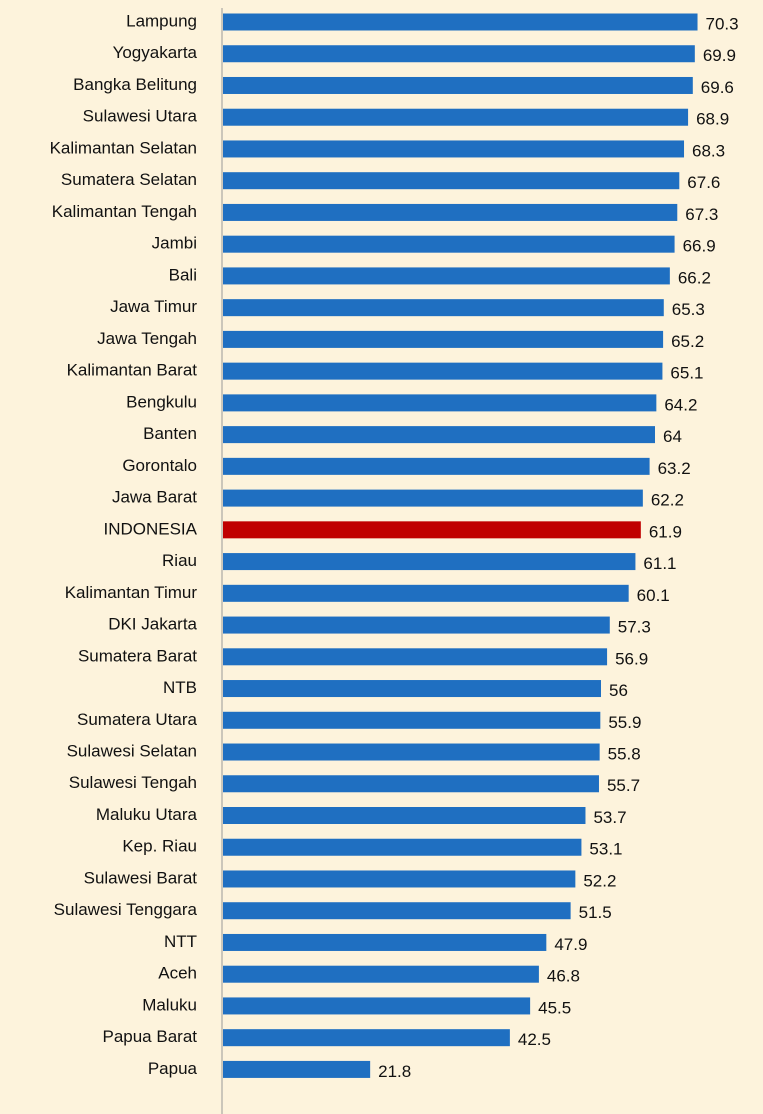  I want to click on category-label: Riau, so click(179, 560).